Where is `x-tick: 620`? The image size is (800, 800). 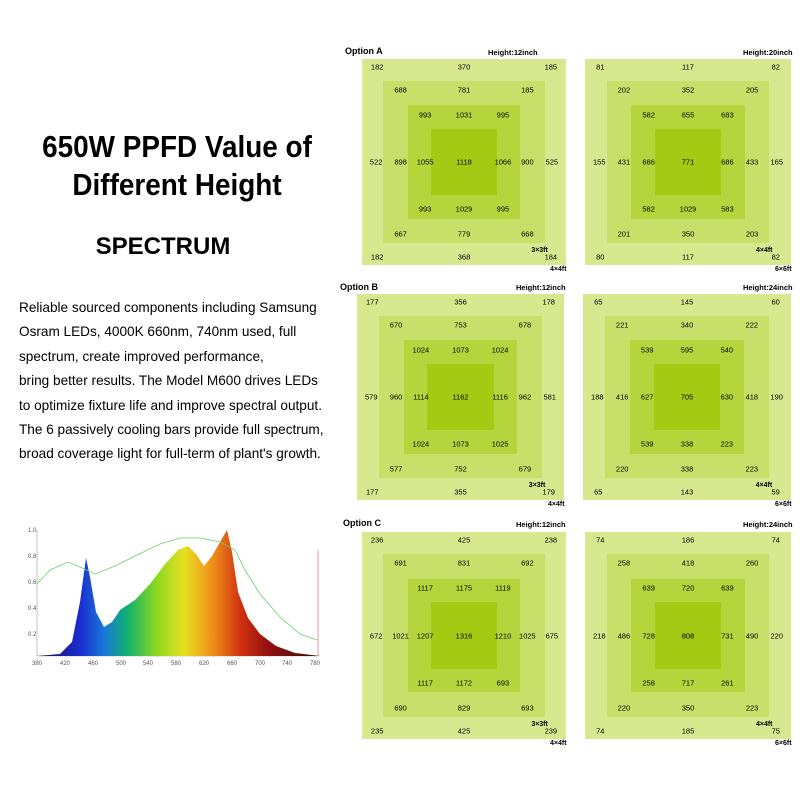 x-tick: 620 is located at coordinates (204, 664).